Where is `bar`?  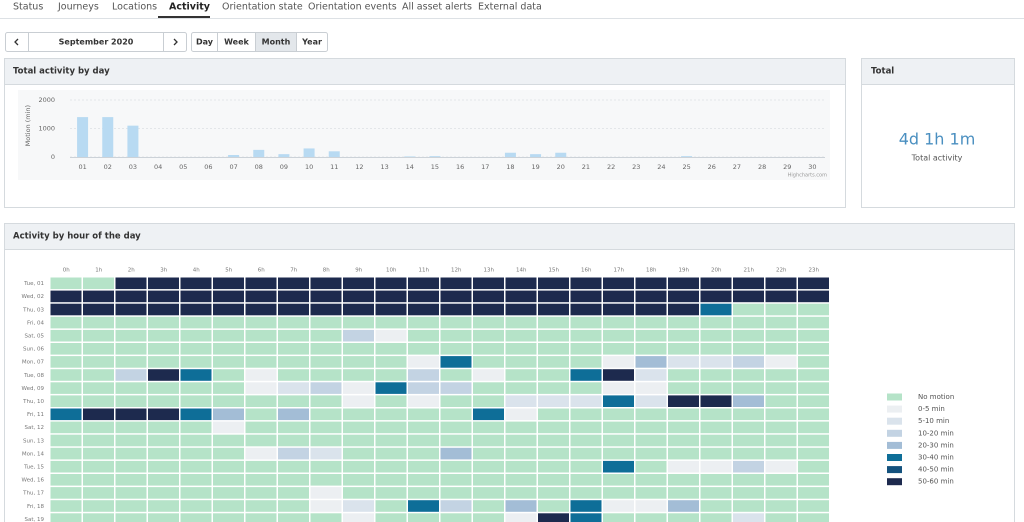 bar is located at coordinates (435, 156).